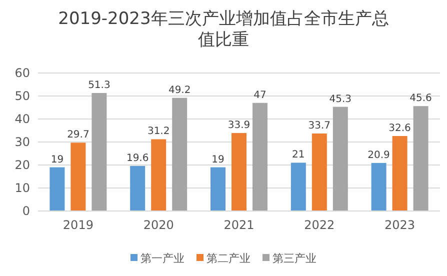  Describe the element at coordinates (78, 135) in the screenshot. I see `data-label: 29.7` at that location.